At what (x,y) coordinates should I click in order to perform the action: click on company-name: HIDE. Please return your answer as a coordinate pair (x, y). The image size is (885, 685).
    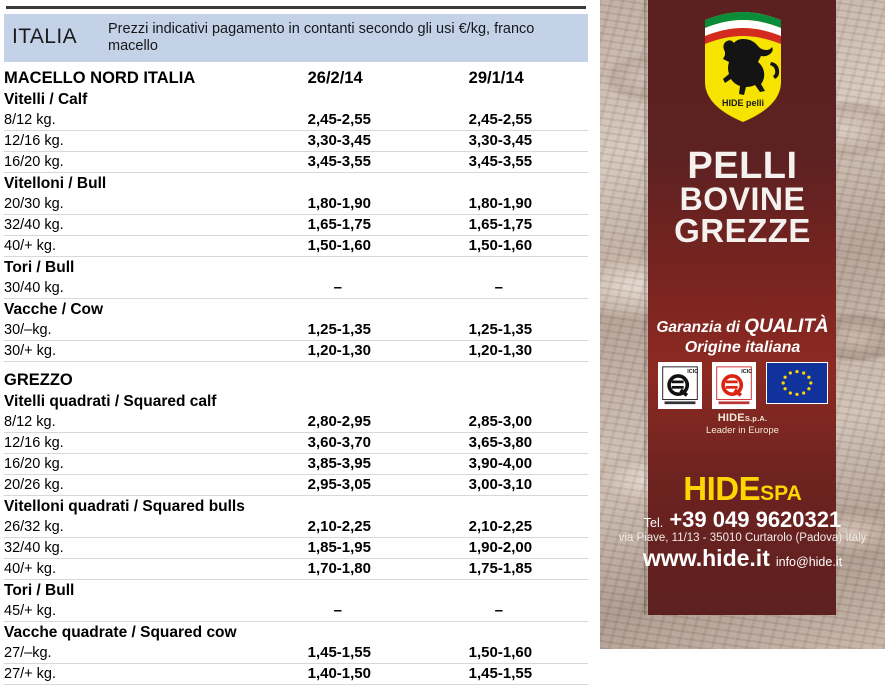
    Looking at the image, I should click on (722, 488).